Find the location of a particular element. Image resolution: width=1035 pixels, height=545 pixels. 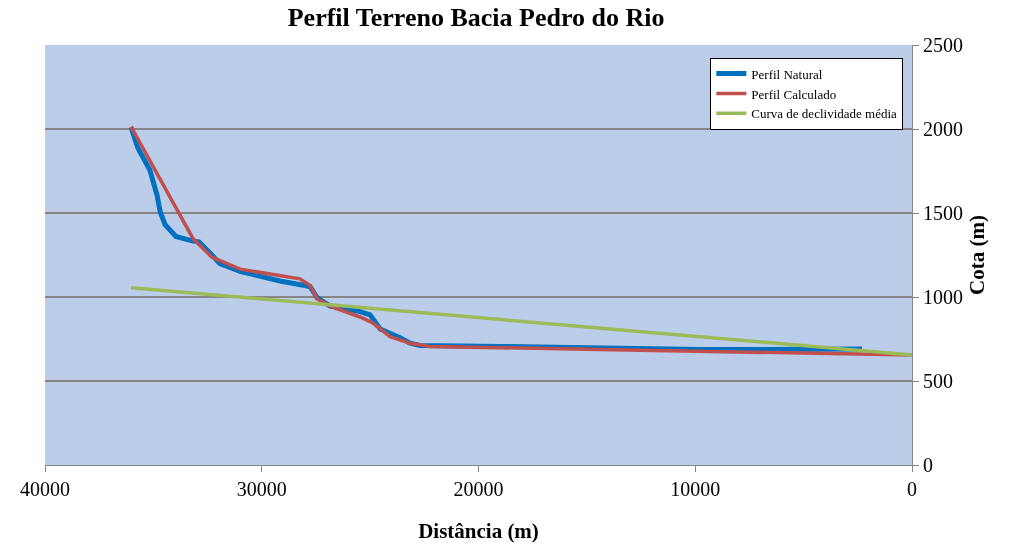

legend-label: Curva de declividade média is located at coordinates (824, 114).